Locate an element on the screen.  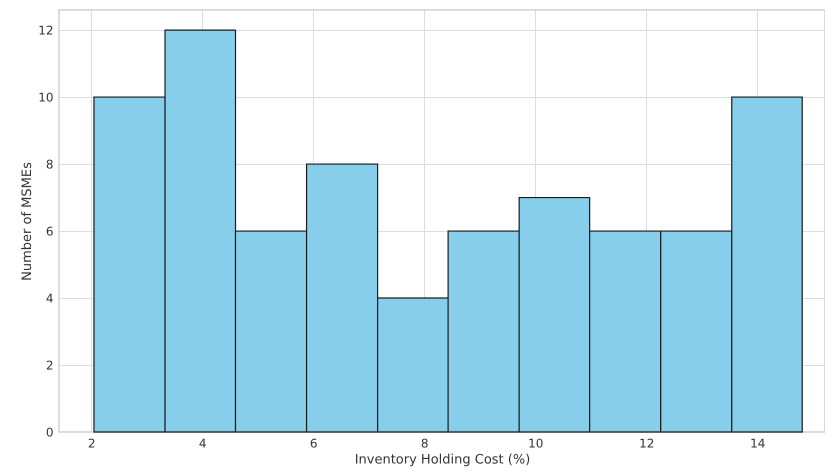
x-tick-label: 6 is located at coordinates (314, 443).